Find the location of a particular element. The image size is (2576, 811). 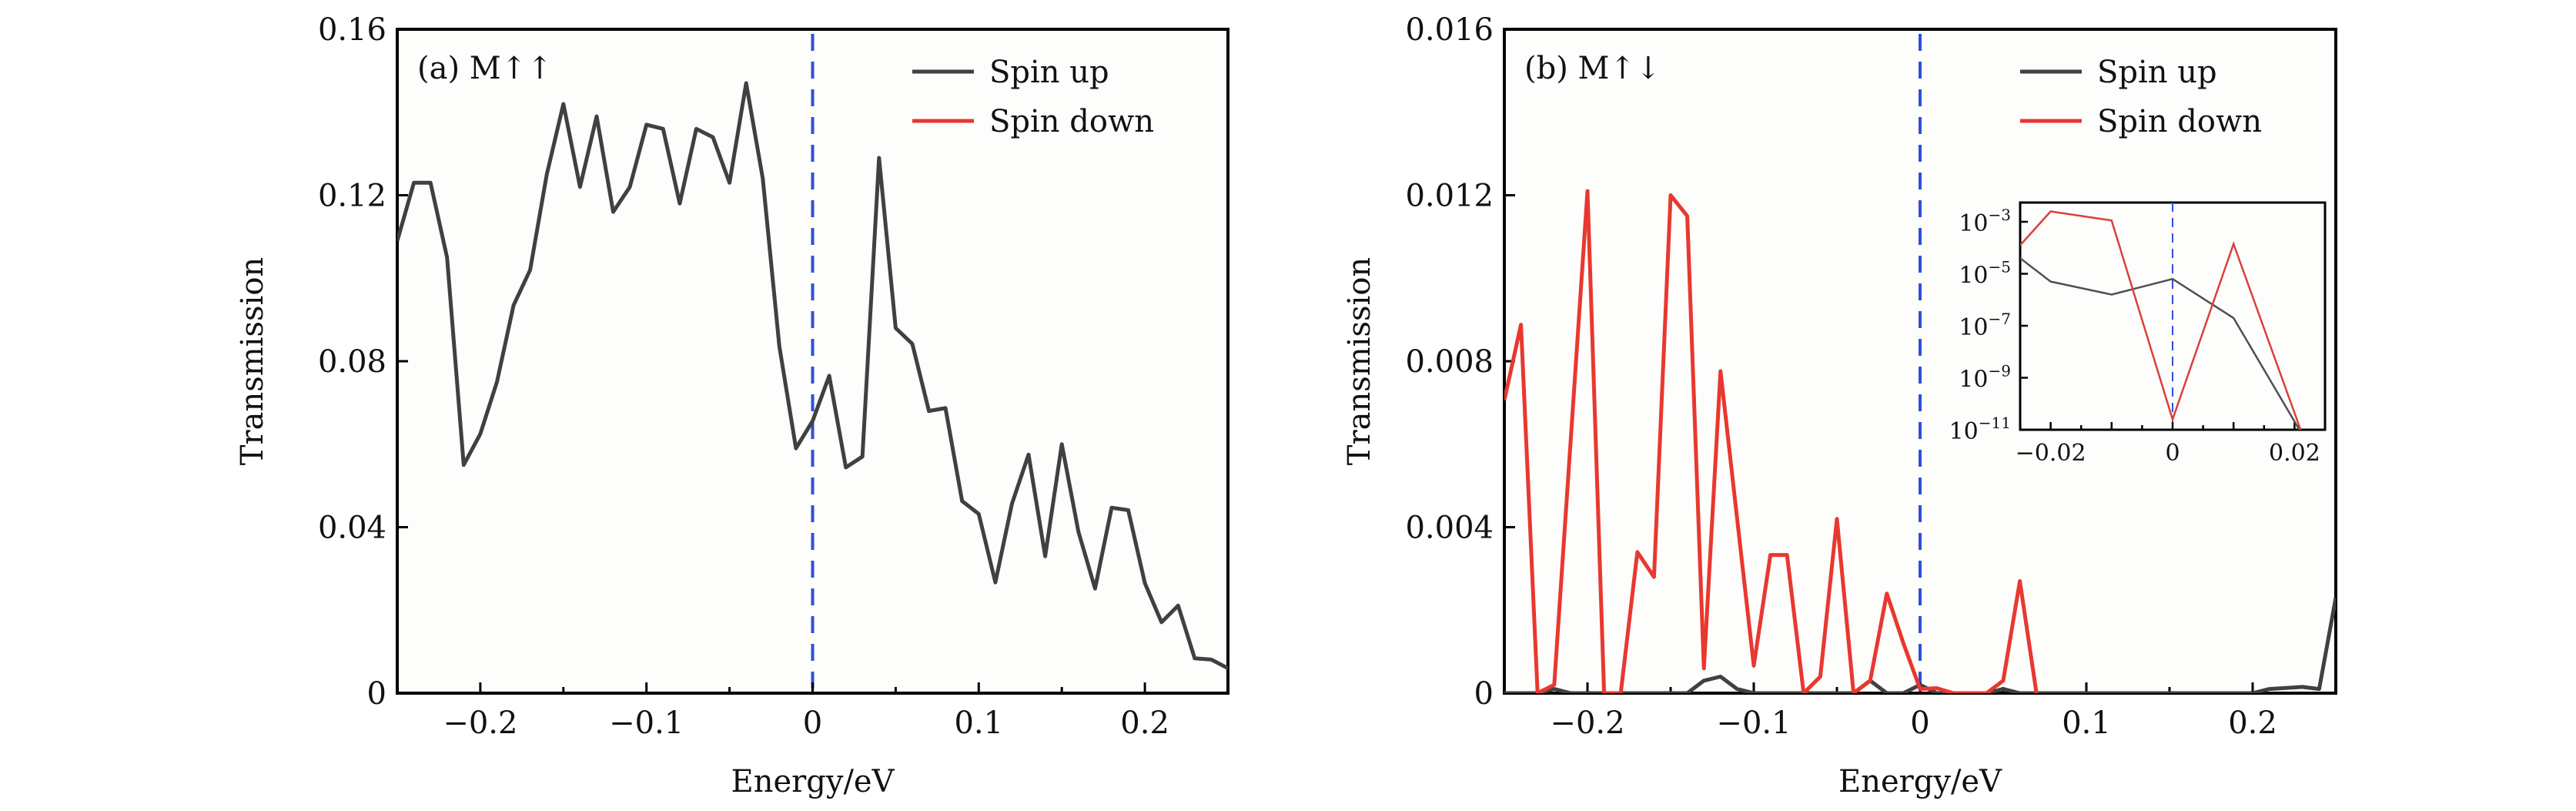

inset-series-line-spin-down is located at coordinates (2161, 320).